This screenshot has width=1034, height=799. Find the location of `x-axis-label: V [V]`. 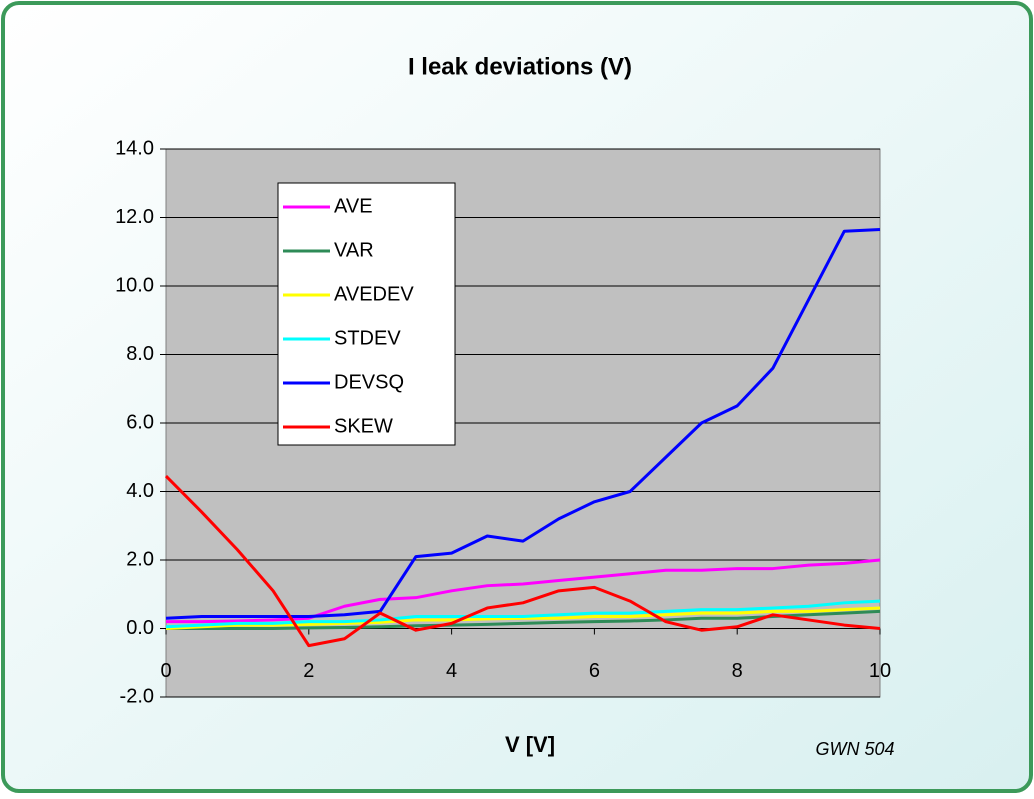

x-axis-label: V [V] is located at coordinates (530, 744).